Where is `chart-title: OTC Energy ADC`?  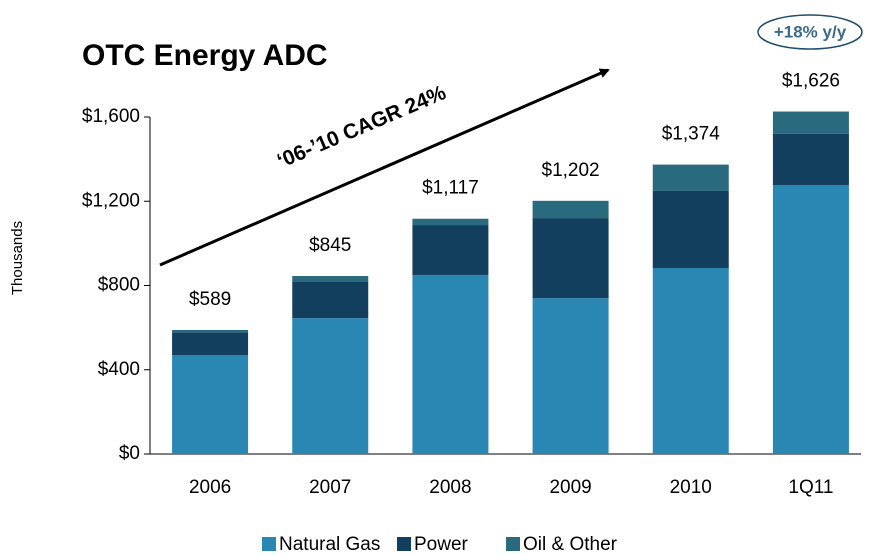
chart-title: OTC Energy ADC is located at coordinates (205, 55).